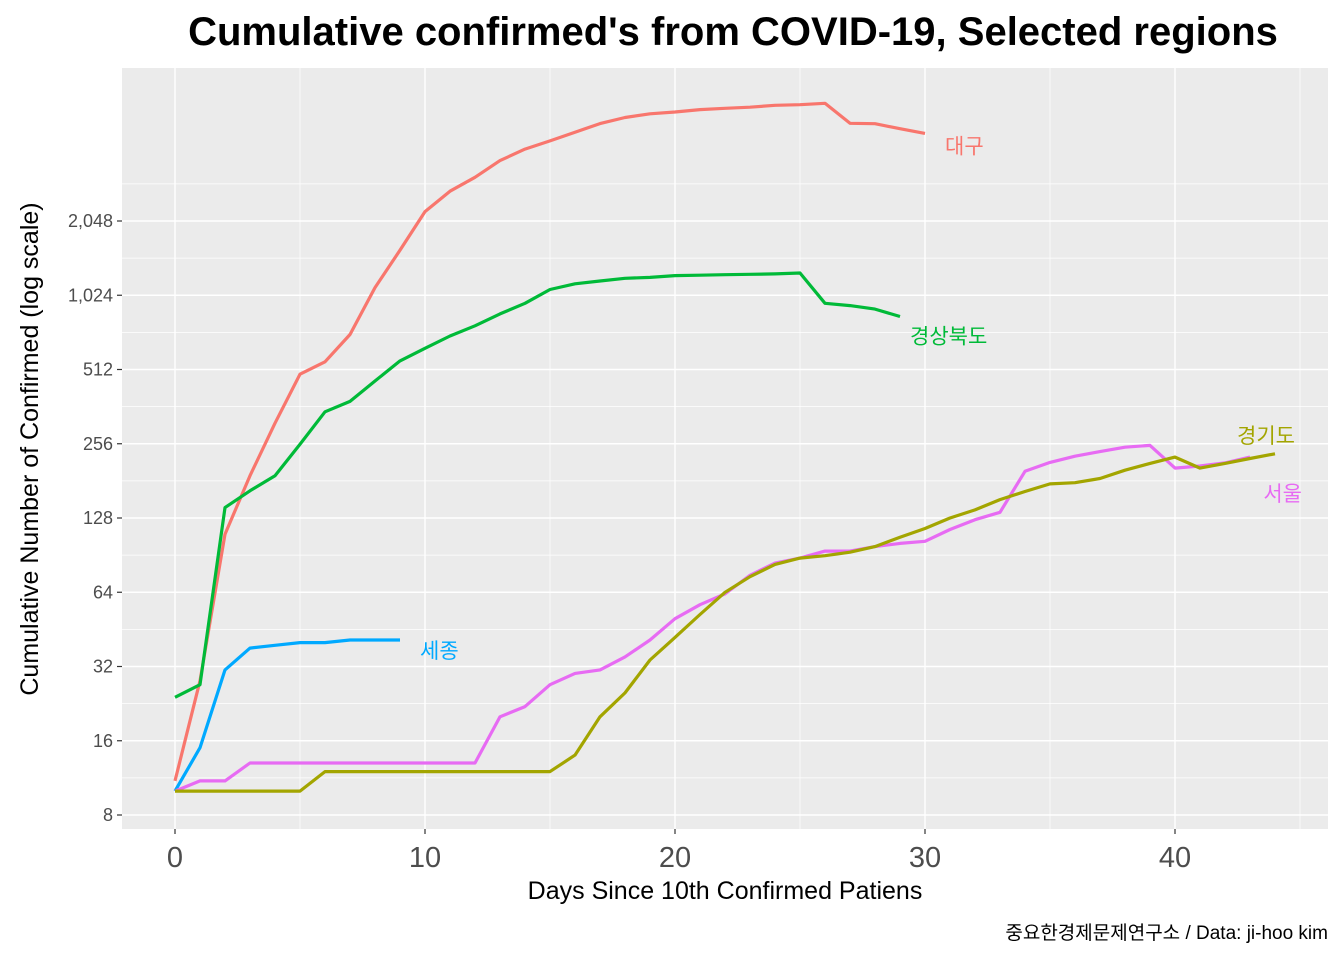 This screenshot has width=1344, height=960. I want to click on x-axis: 0 10 20 30 40, so click(679, 851).